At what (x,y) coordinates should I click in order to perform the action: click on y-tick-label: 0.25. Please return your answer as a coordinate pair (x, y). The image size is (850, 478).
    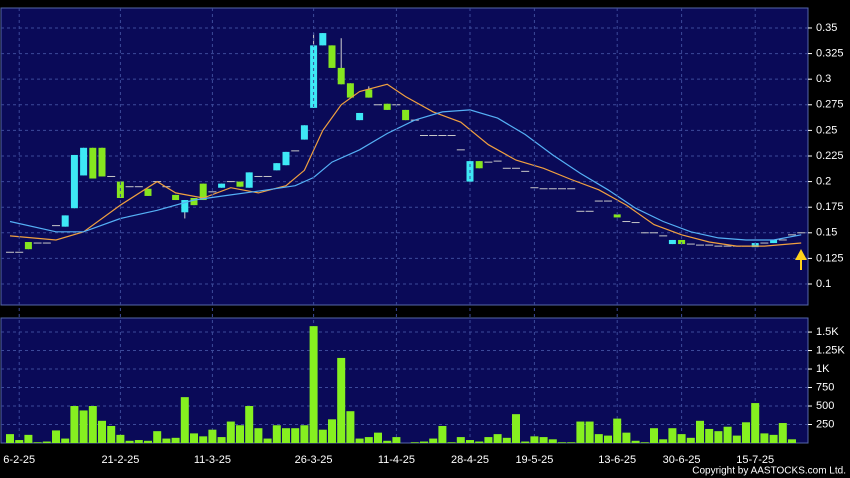
    Looking at the image, I should click on (826, 130).